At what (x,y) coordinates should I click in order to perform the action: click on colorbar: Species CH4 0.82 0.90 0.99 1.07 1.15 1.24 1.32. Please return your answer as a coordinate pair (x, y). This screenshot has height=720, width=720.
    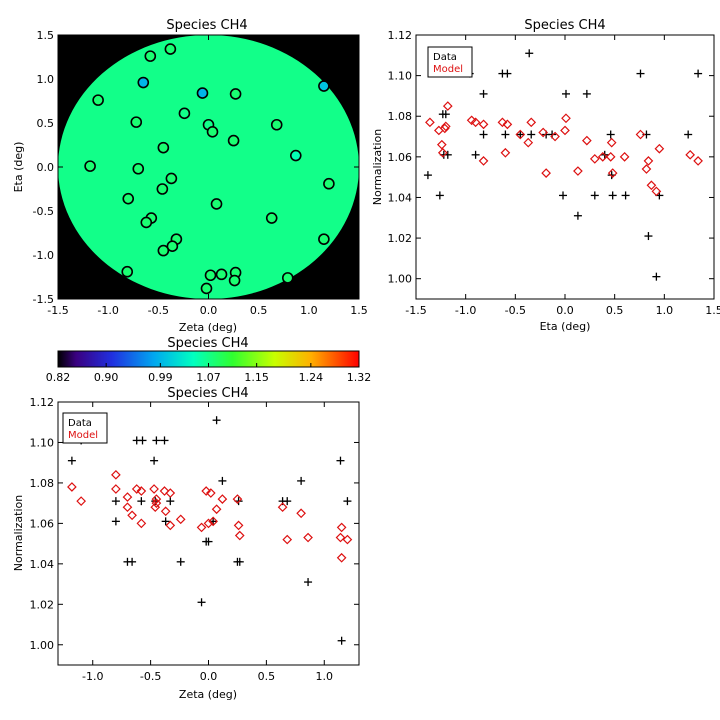
    Looking at the image, I should click on (209, 360).